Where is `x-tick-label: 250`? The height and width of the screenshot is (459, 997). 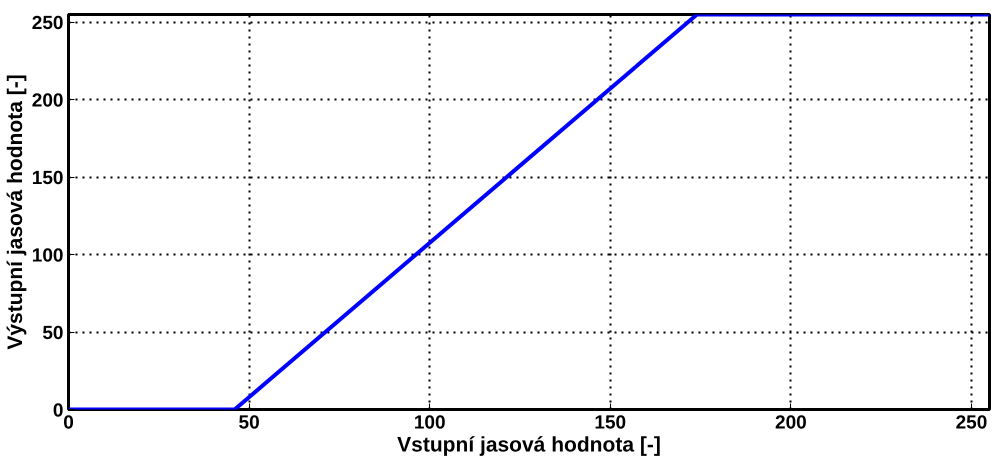 x-tick-label: 250 is located at coordinates (972, 423).